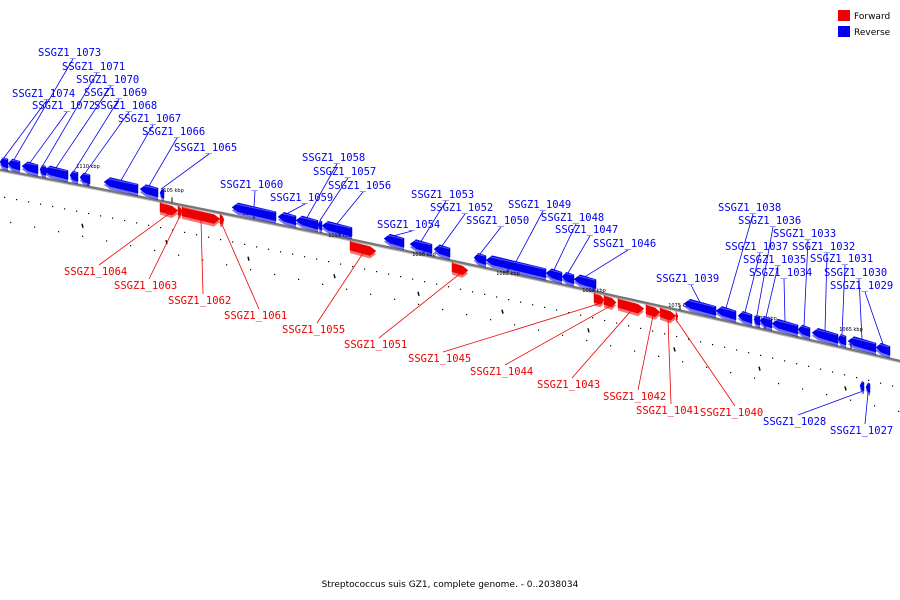  I want to click on gene-label: SSGZ1_1067, so click(149, 119).